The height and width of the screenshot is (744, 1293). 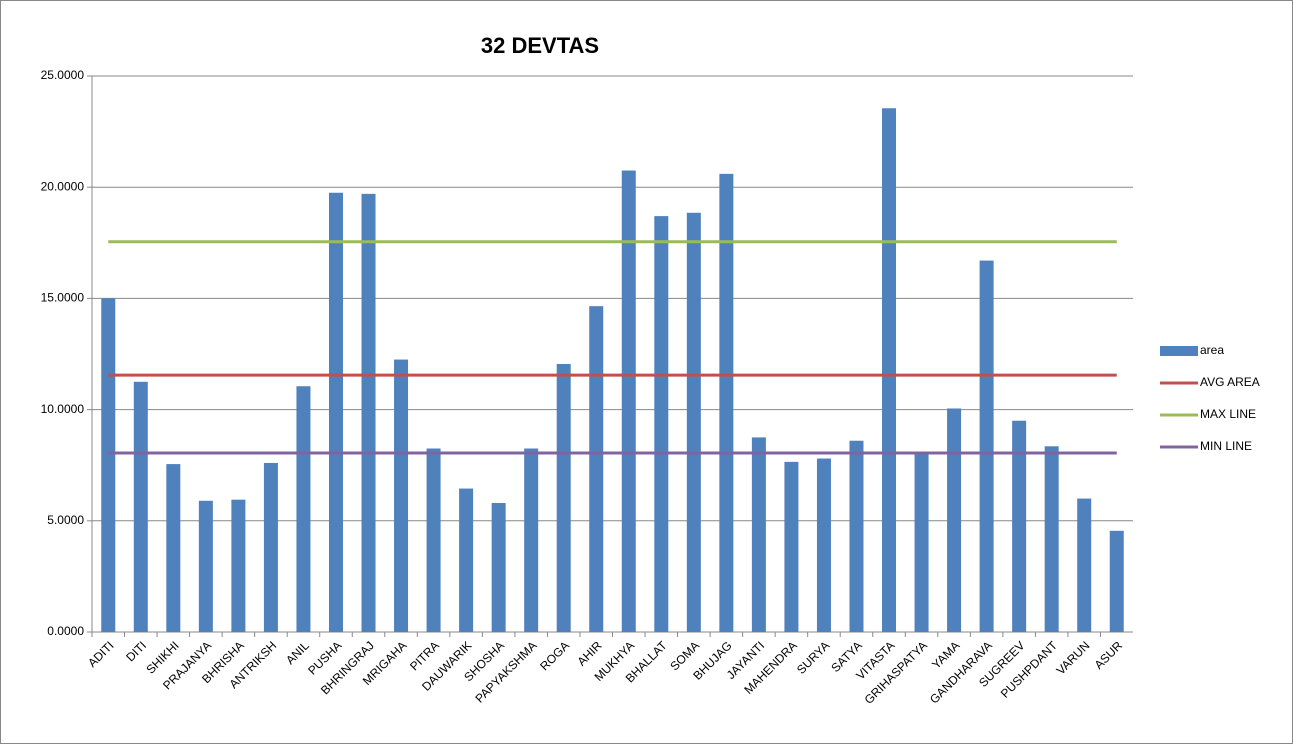 What do you see at coordinates (1212, 350) in the screenshot?
I see `legend-label: area` at bounding box center [1212, 350].